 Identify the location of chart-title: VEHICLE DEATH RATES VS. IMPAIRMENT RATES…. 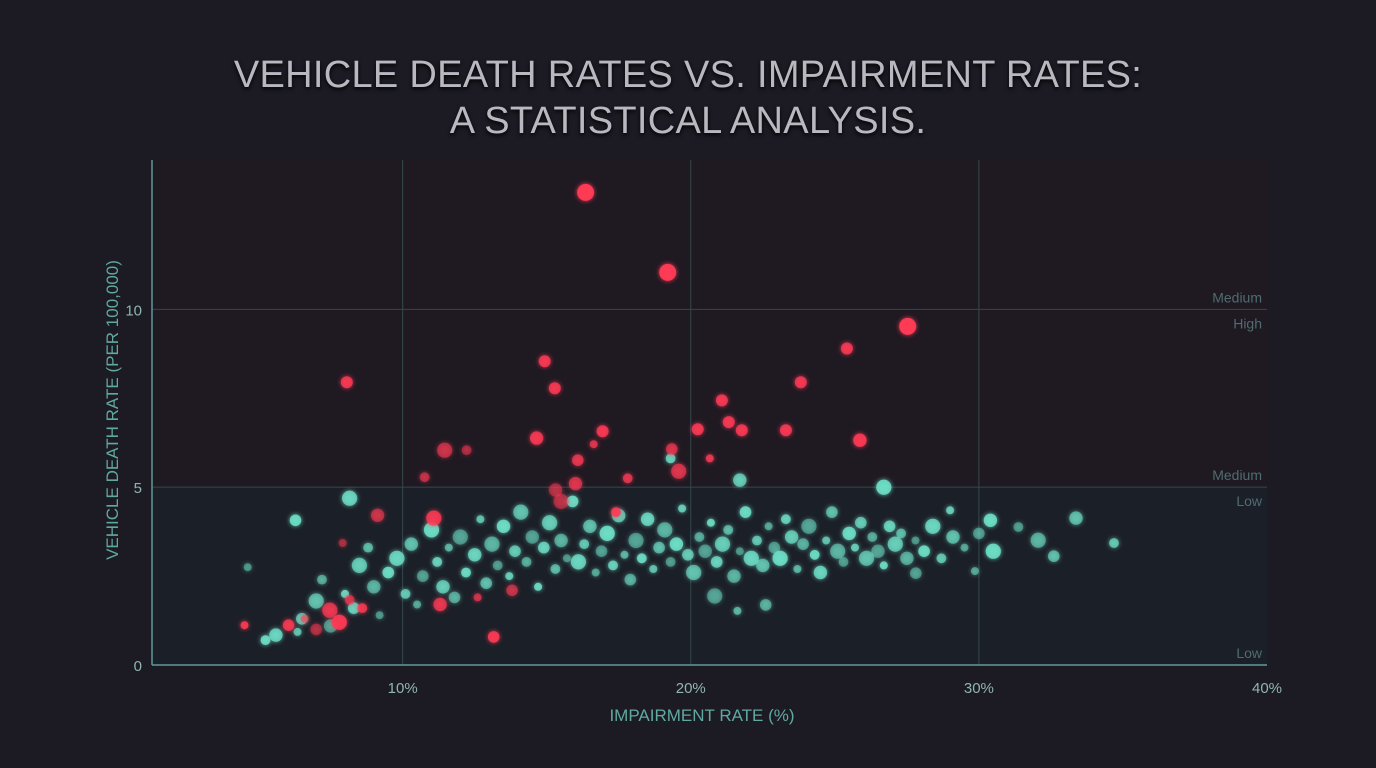
(688, 98).